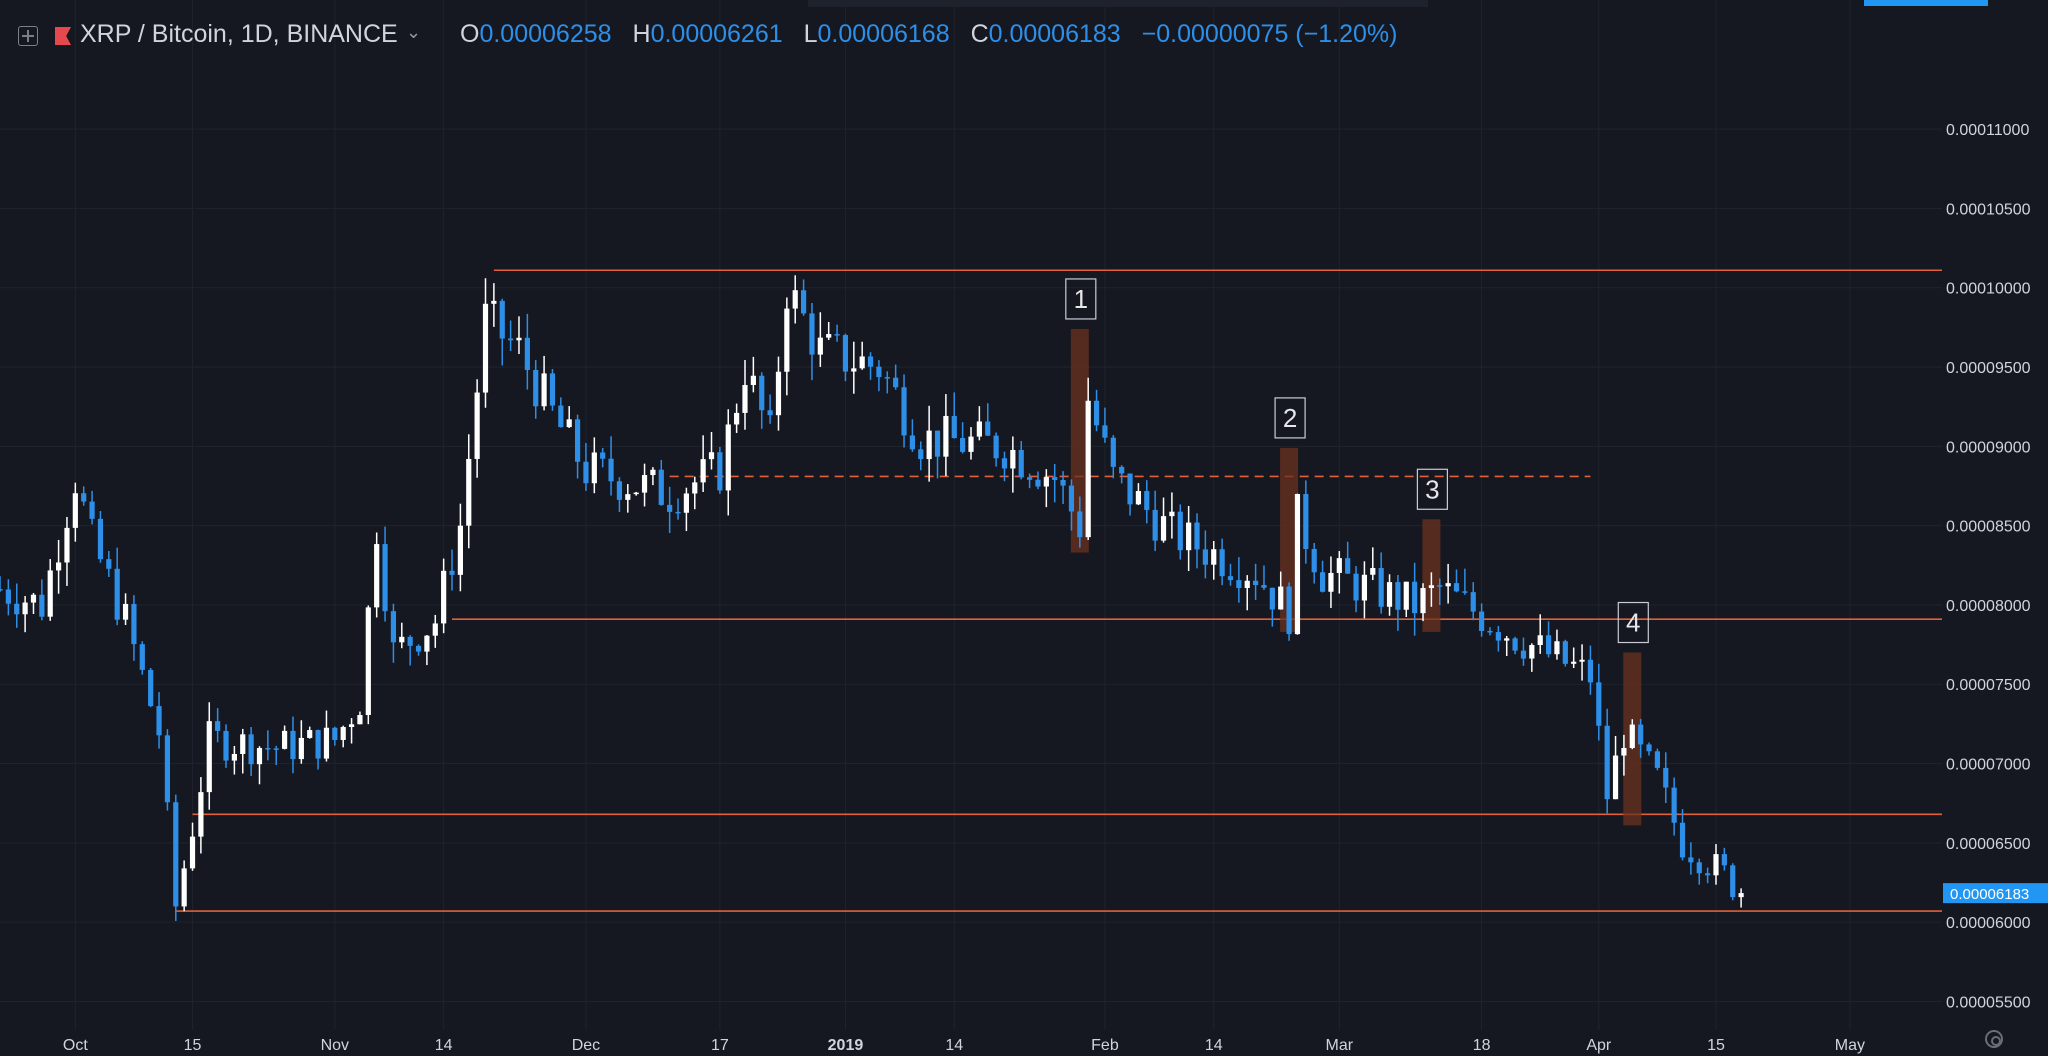  I want to click on y-tick-label: 0.00007500, so click(1988, 685).